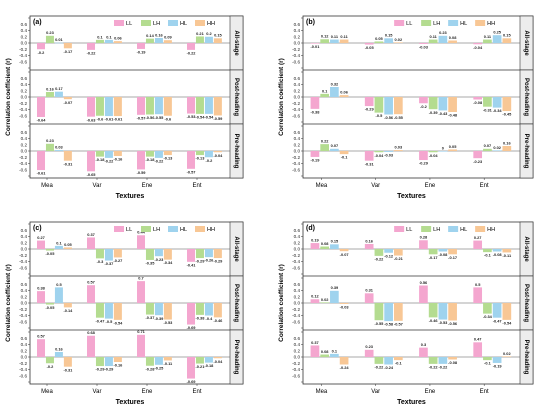  What do you see at coordinates (322, 186) in the screenshot?
I see `x-tick-label: Mea` at bounding box center [322, 186].